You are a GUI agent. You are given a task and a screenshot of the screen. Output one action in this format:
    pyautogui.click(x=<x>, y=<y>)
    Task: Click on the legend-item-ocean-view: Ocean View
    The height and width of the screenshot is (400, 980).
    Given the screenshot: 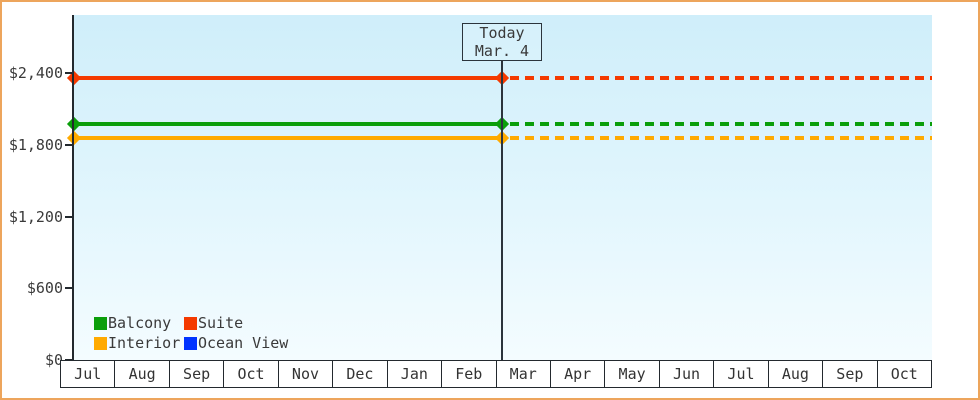 What is the action you would take?
    pyautogui.click(x=236, y=343)
    